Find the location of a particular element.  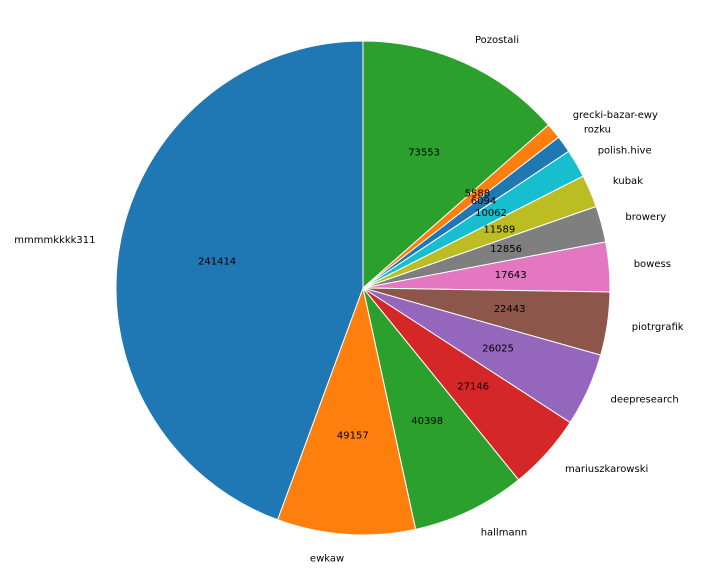

pie-value-label-mariuszkarowski: 27146 is located at coordinates (473, 387).